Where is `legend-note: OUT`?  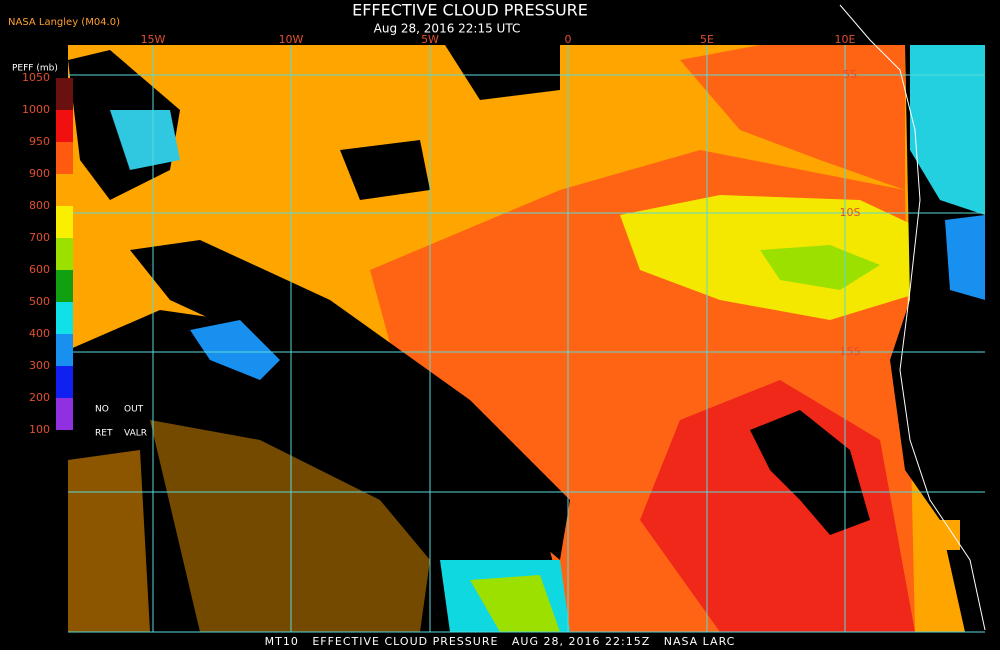
legend-note: OUT is located at coordinates (134, 410).